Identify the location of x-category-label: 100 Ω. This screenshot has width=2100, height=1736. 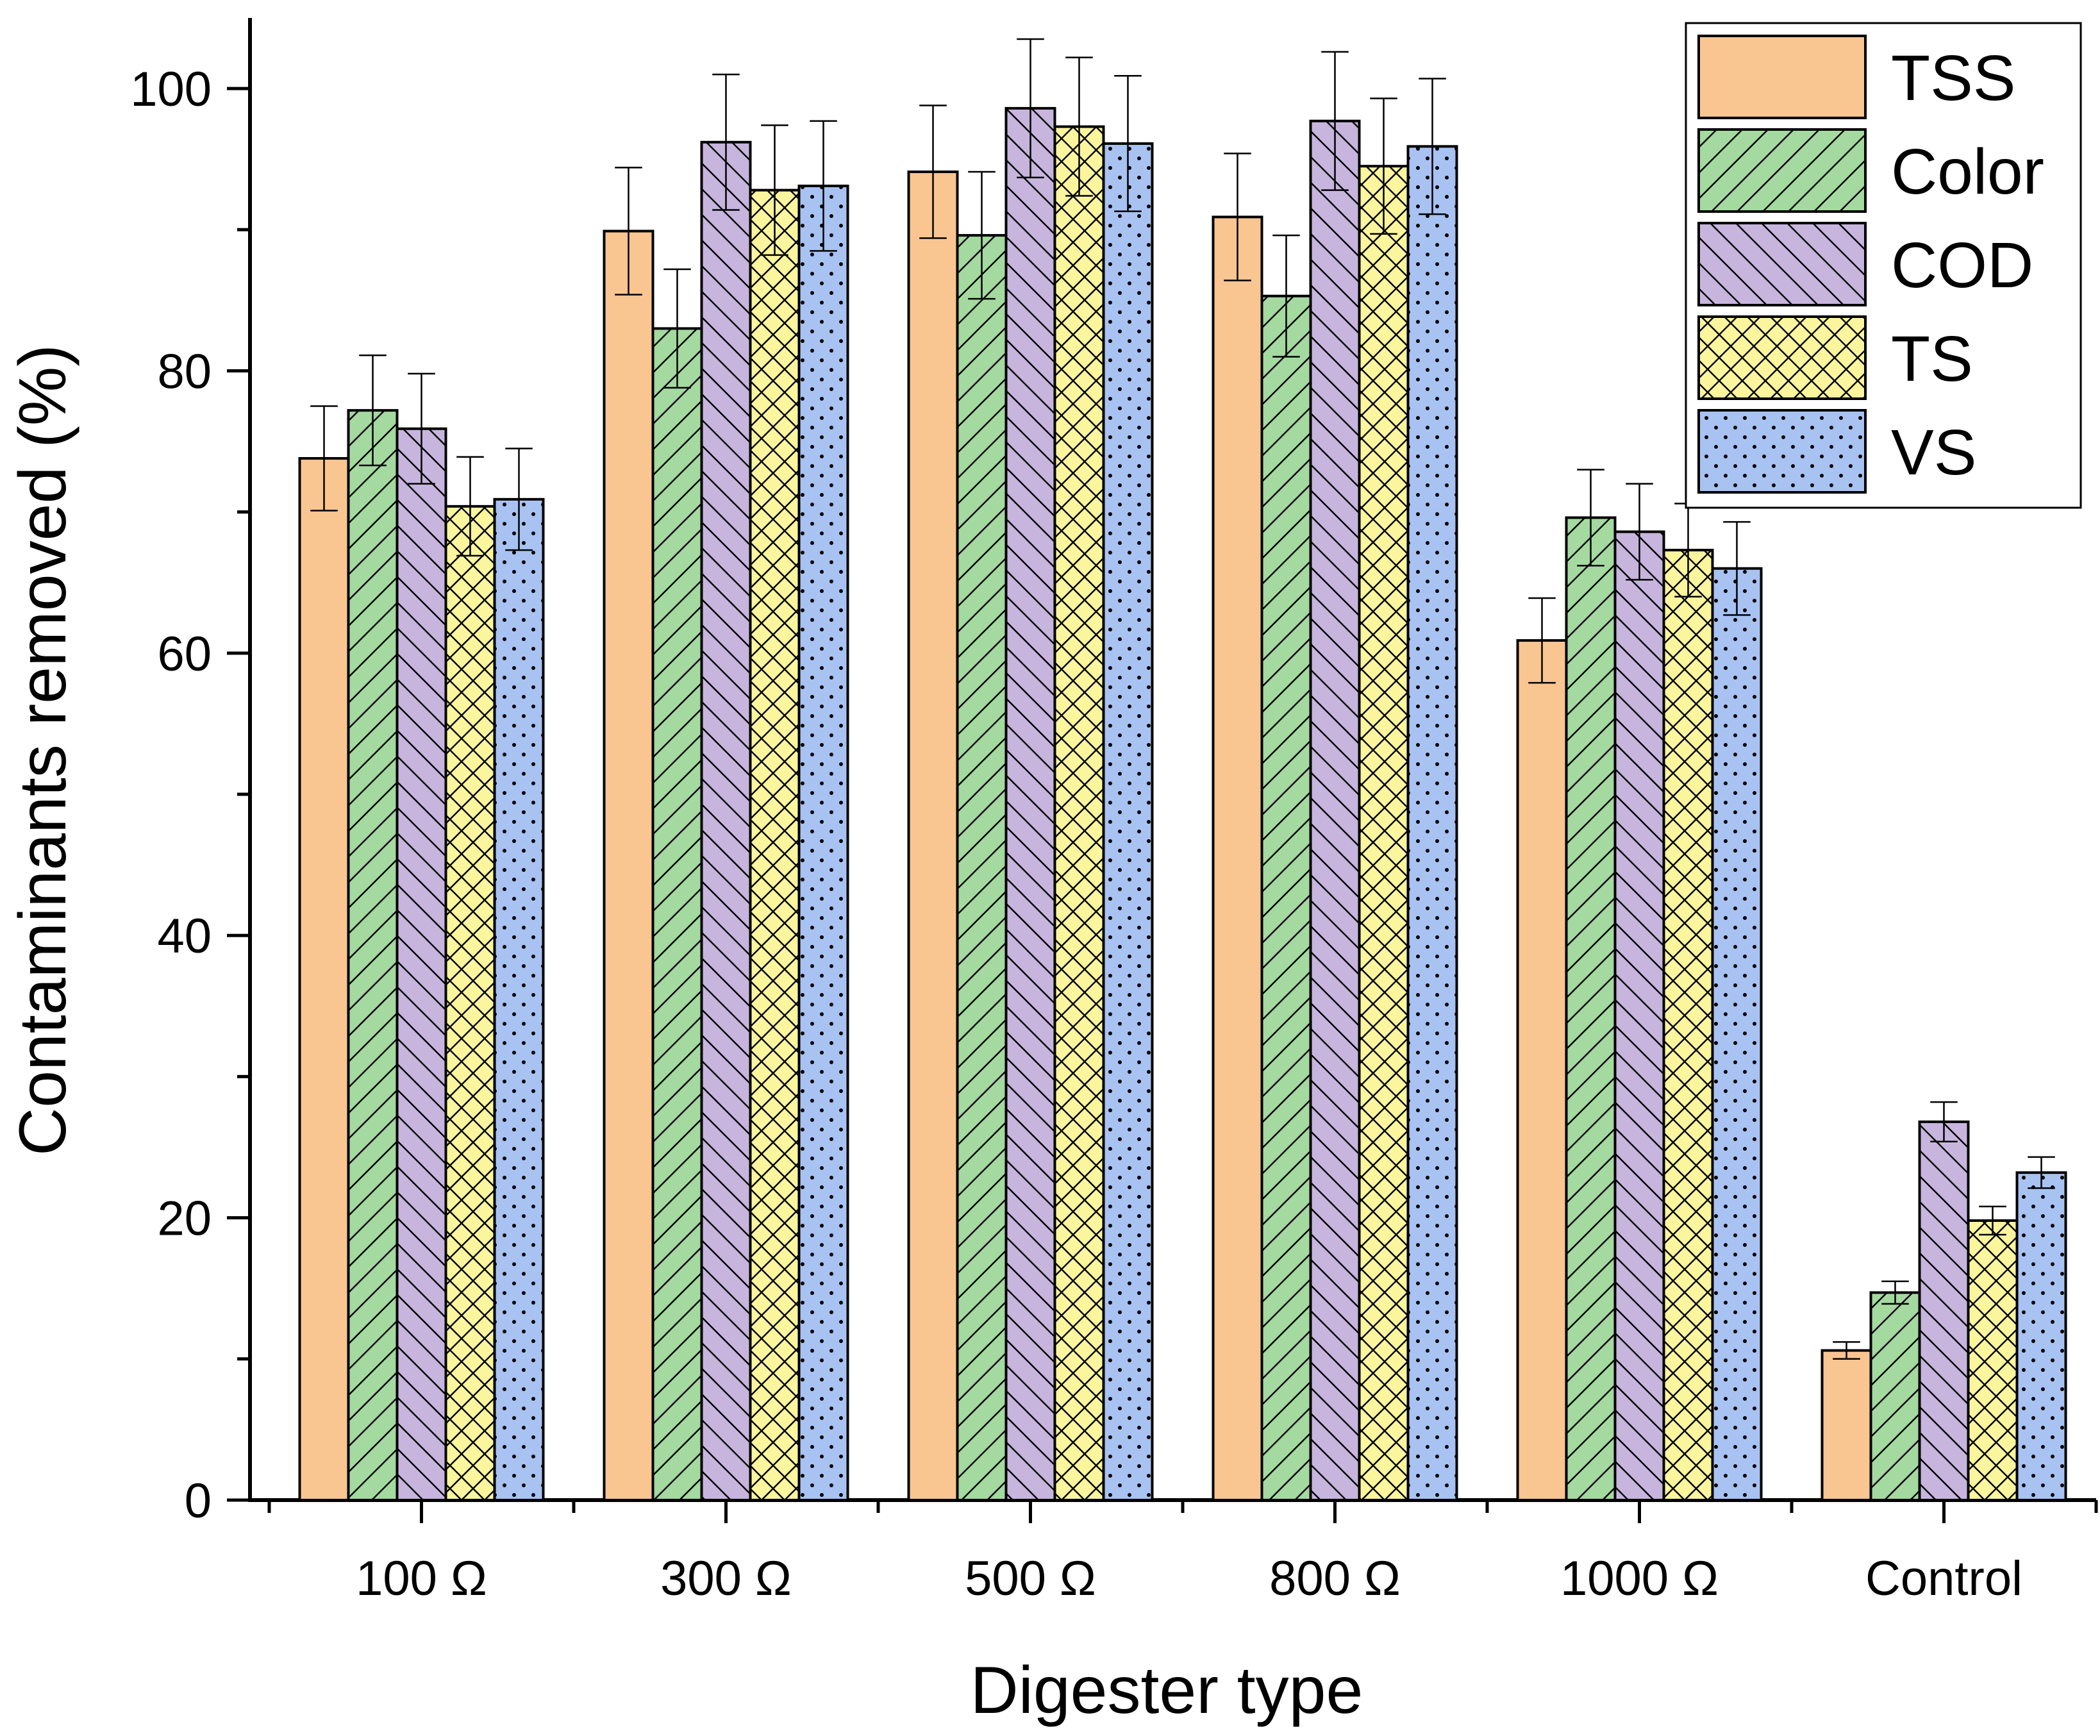
(422, 1578).